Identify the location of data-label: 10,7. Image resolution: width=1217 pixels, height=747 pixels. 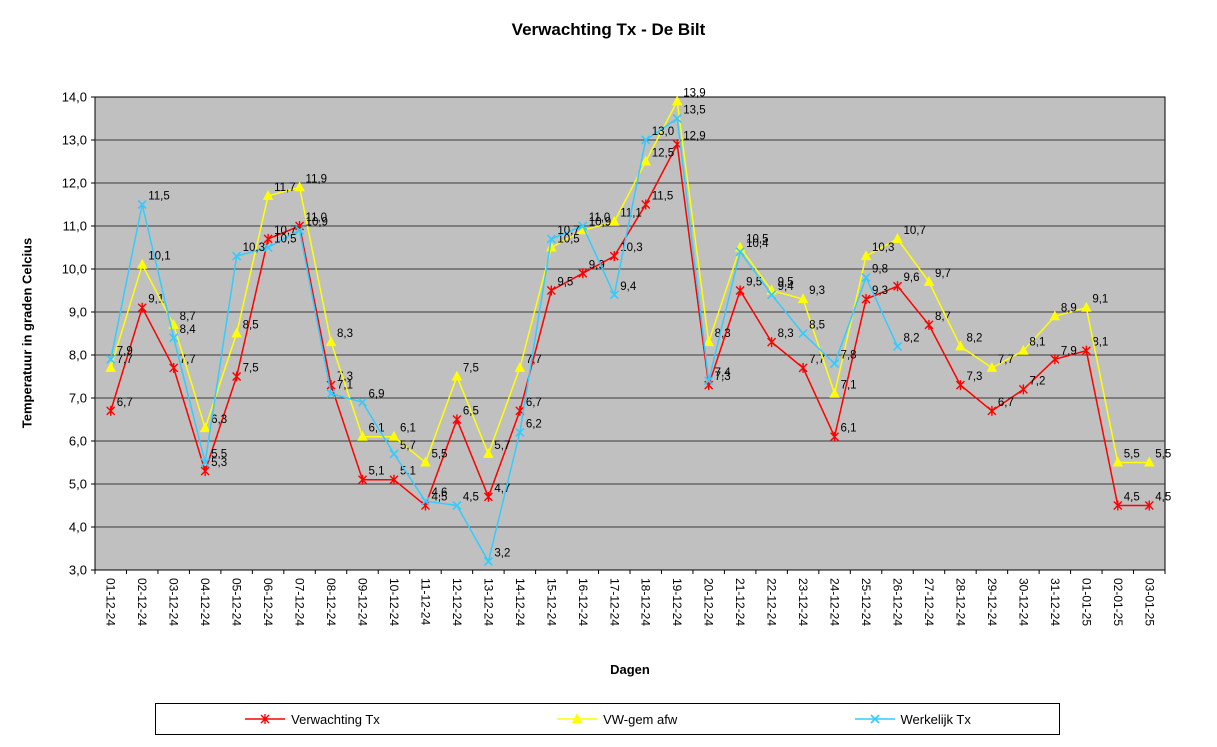
(285, 231).